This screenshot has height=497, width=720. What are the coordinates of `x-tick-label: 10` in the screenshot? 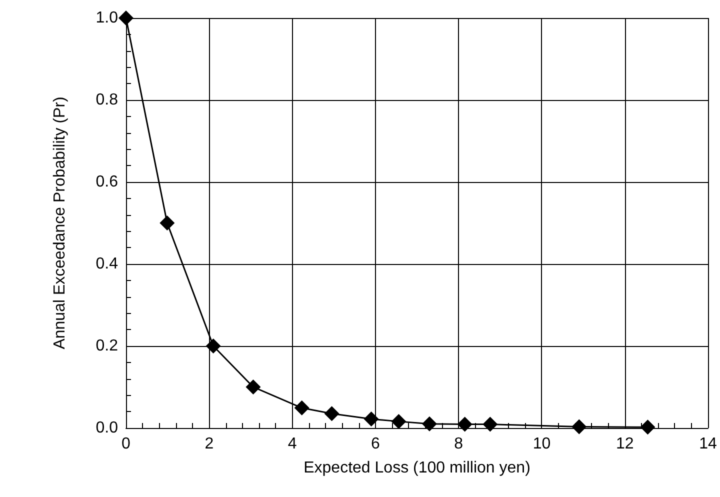 It's located at (541, 444).